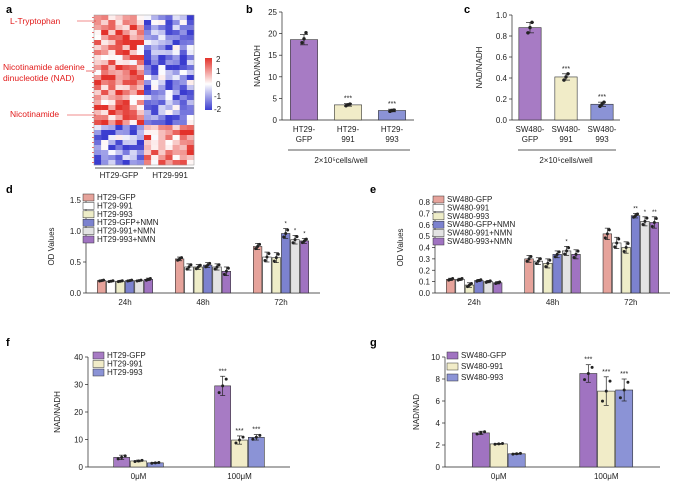 This screenshot has height=485, width=674. I want to click on legend-label: HT29-GFP, so click(116, 197).